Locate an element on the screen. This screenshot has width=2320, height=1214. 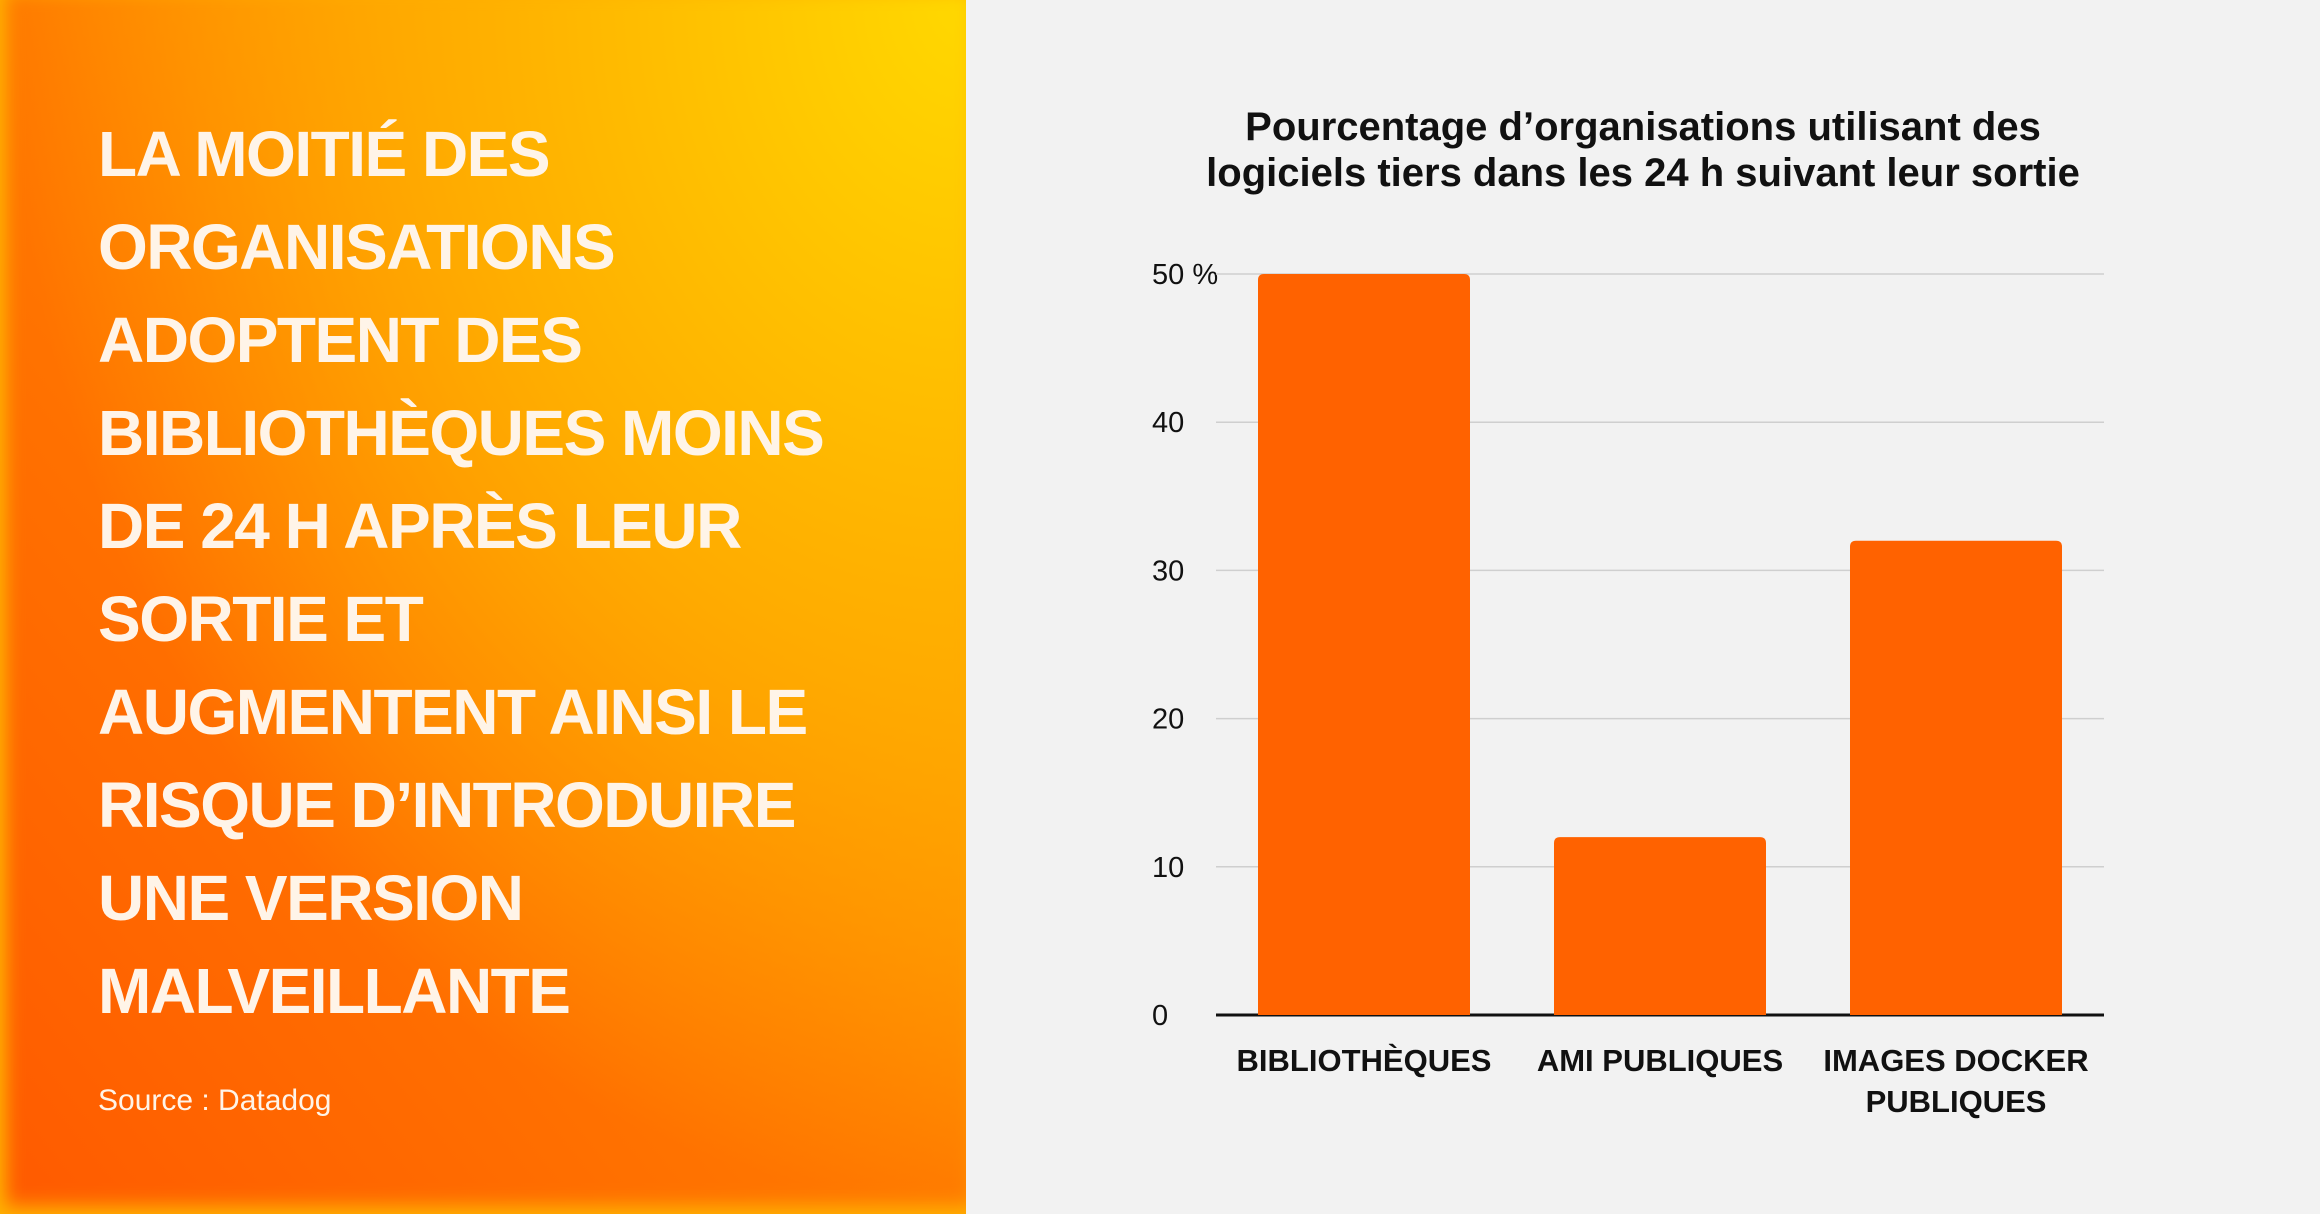
headline-line: LA MOITIÉ DES is located at coordinates (324, 154).